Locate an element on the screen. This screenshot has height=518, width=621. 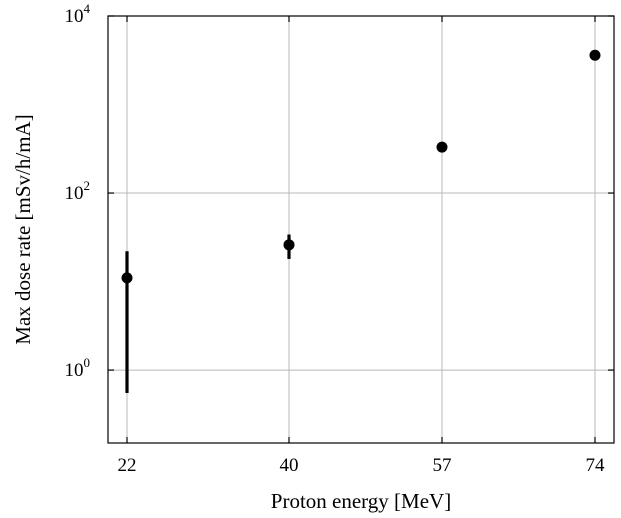
y-tick-label: 10⁴ is located at coordinates (78, 14).